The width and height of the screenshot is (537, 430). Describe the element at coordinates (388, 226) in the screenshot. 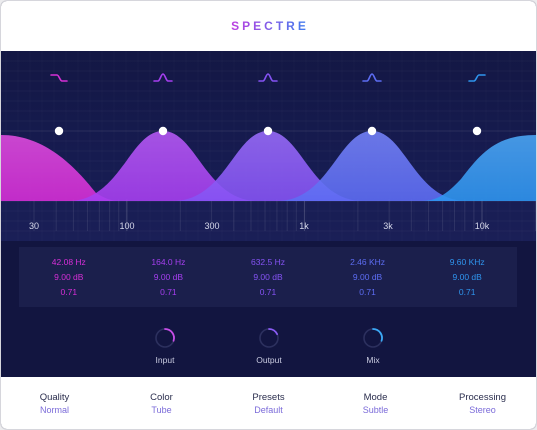

I see `freq-tick-label: 3k` at that location.